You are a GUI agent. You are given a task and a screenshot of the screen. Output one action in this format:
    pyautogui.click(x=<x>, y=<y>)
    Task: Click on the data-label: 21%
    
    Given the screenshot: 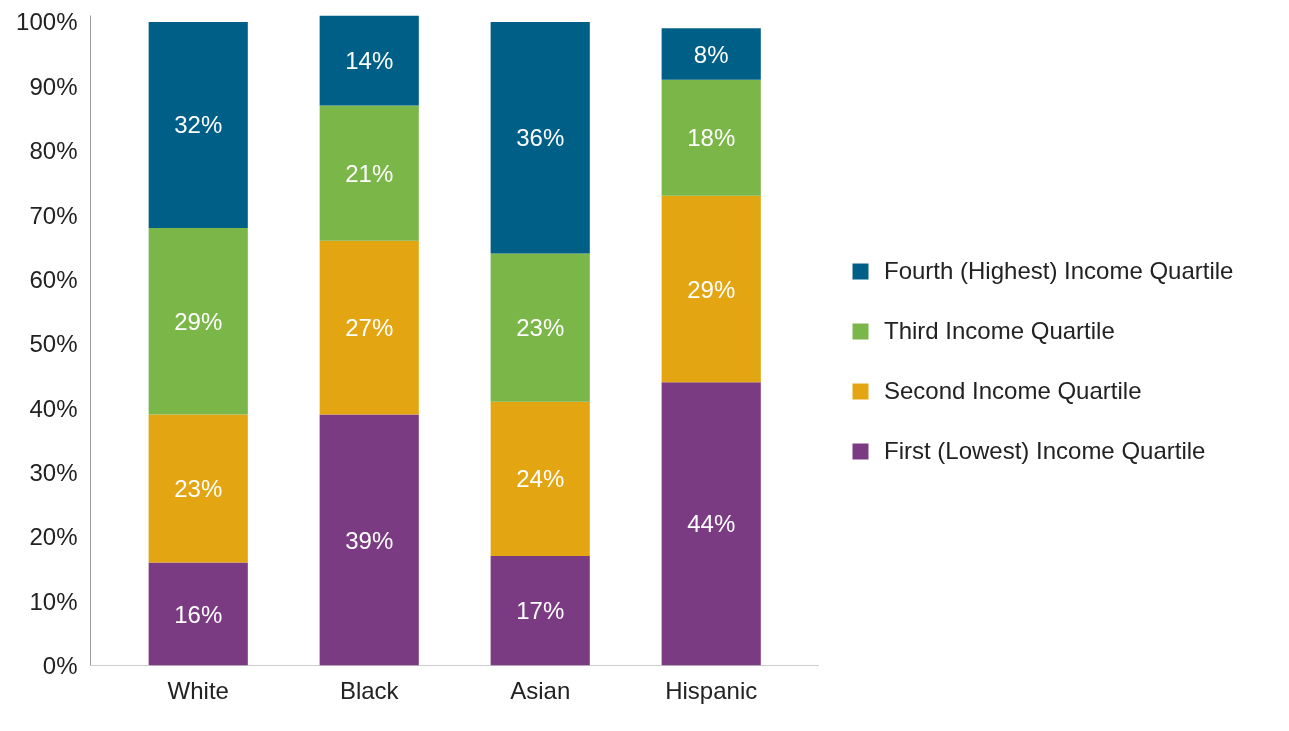 What is the action you would take?
    pyautogui.click(x=369, y=173)
    